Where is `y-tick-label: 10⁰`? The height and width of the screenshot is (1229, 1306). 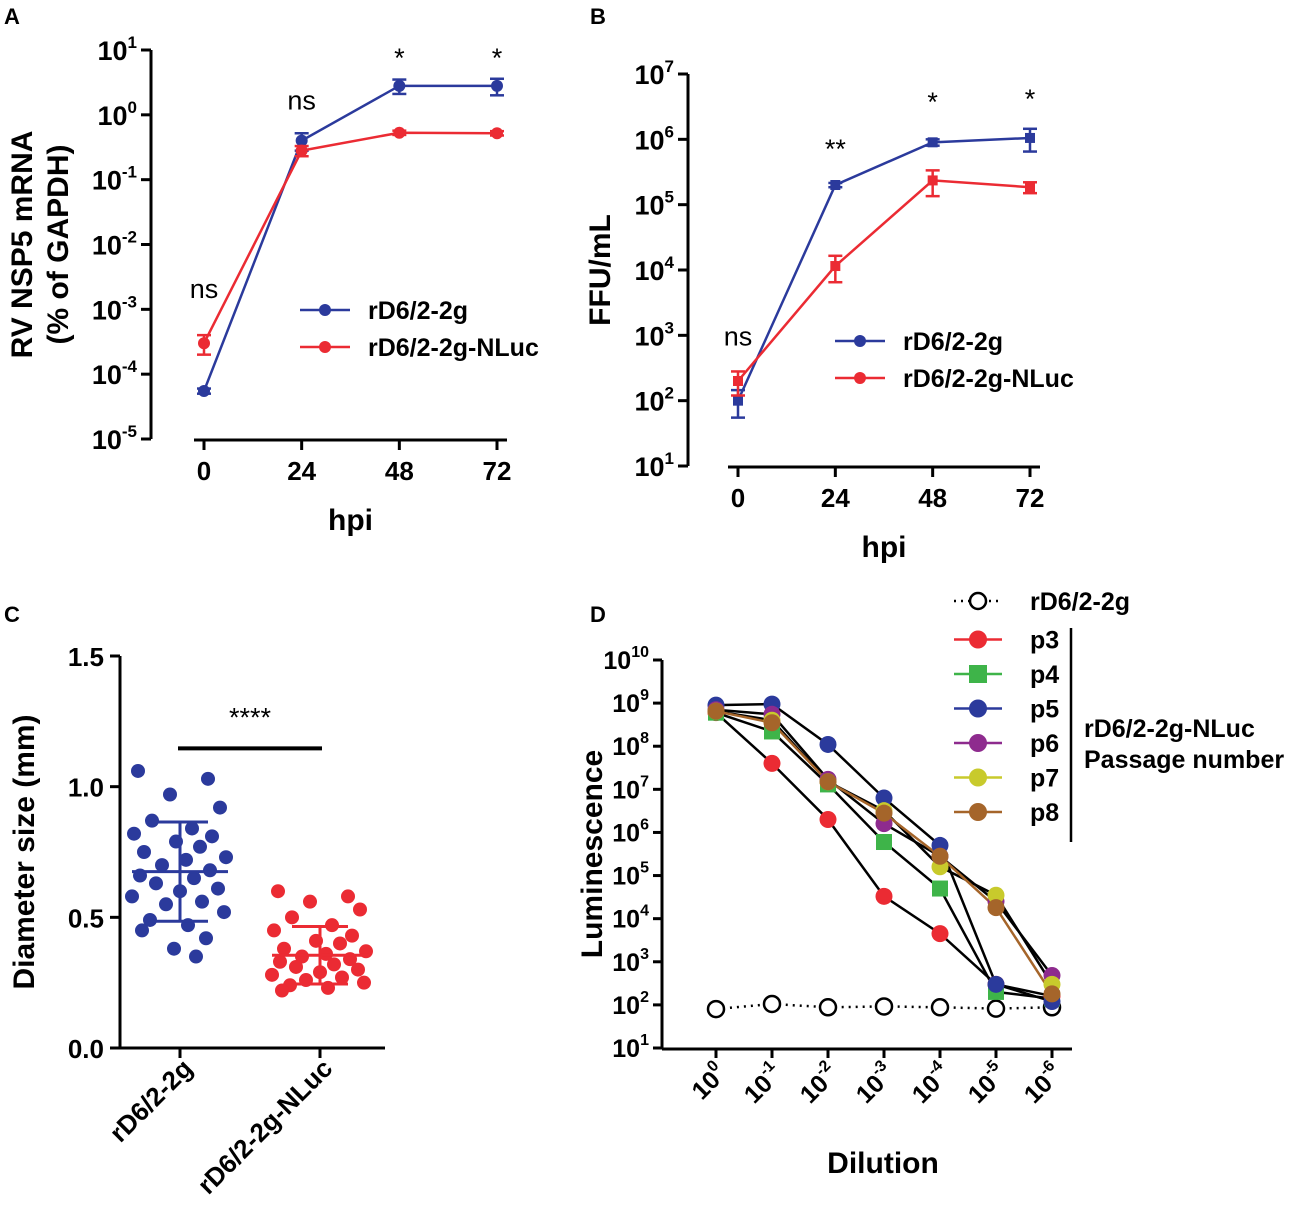 y-tick-label: 10⁰ is located at coordinates (117, 114).